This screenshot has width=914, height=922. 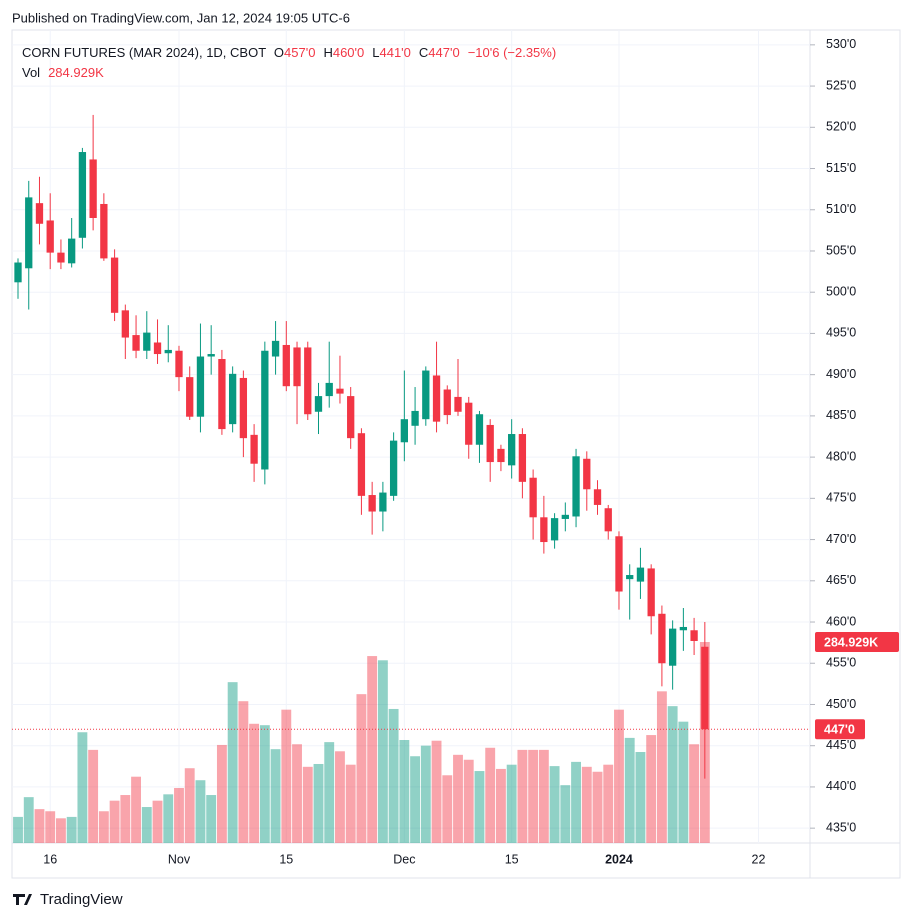 What do you see at coordinates (423, 52) in the screenshot?
I see `legend-key: C` at bounding box center [423, 52].